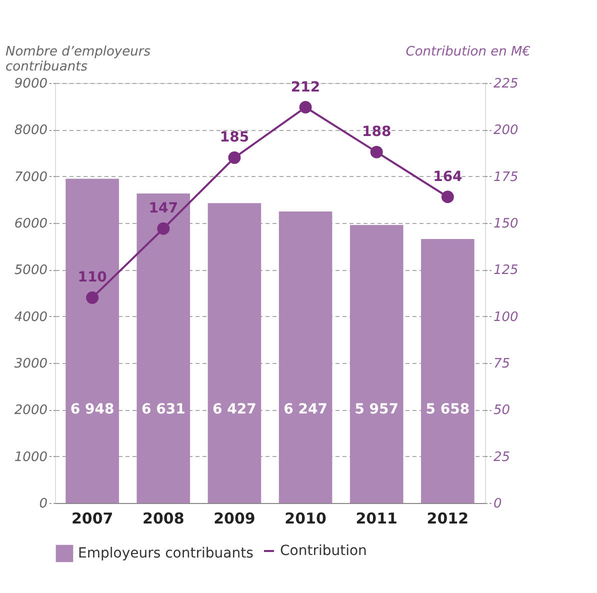 This screenshot has height=593, width=597. I want to click on y2-tick-label: 150, so click(506, 224).